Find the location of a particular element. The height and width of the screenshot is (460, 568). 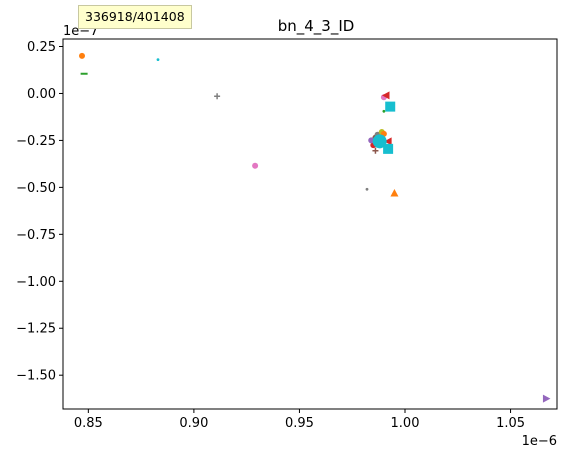

y-tick-label: 0.00 is located at coordinates (41, 94).